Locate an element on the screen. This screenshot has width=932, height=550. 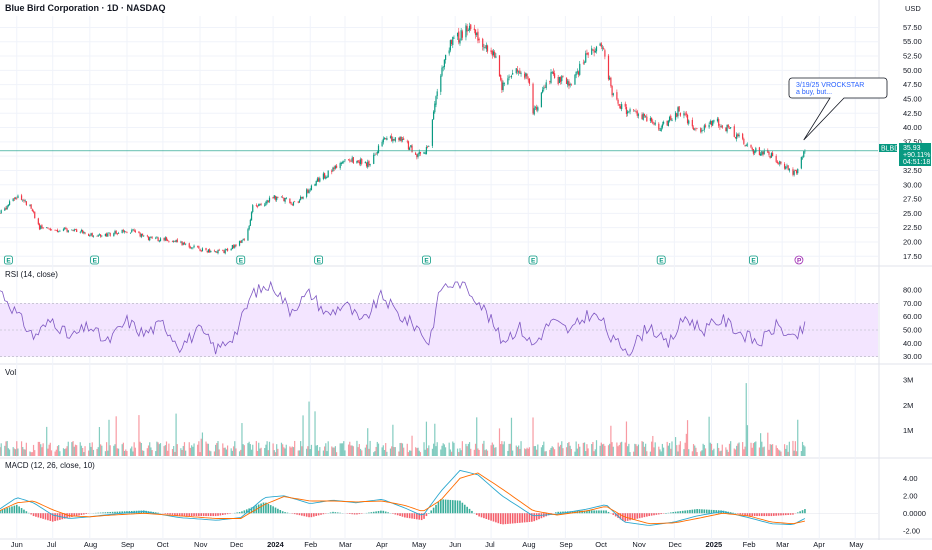
signal-line is located at coordinates (402, 498).